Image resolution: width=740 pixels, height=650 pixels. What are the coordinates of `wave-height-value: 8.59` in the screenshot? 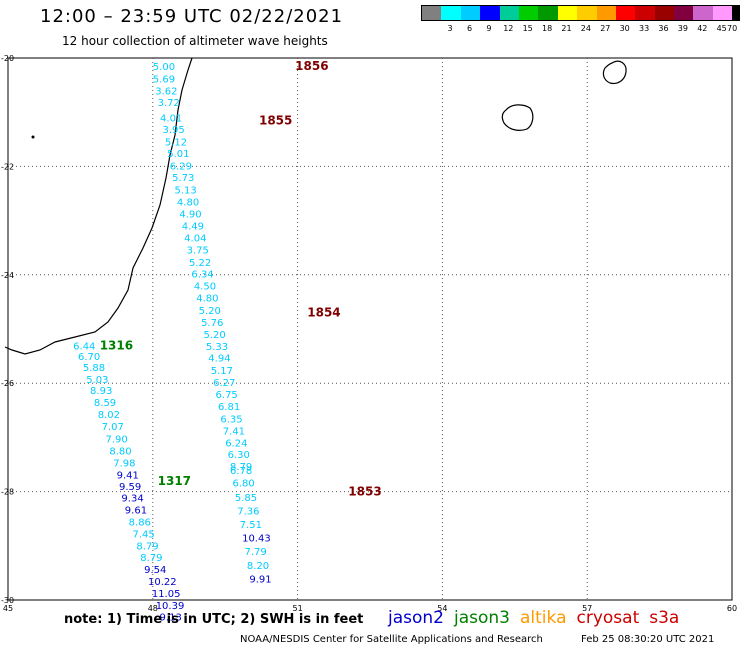 It's located at (105, 403).